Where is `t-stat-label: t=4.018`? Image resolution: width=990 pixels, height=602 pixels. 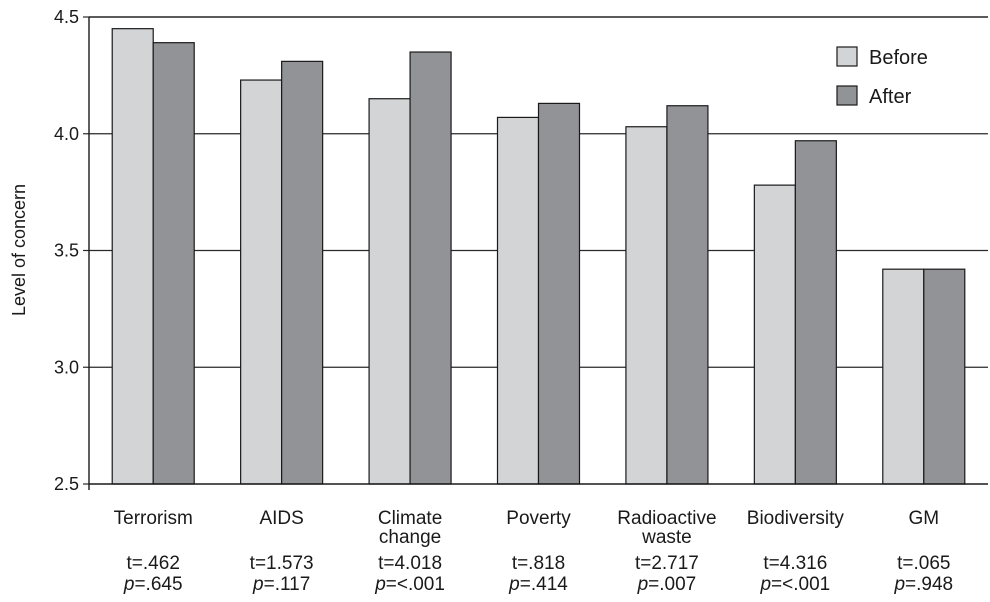
t-stat-label: t=4.018 is located at coordinates (410, 563).